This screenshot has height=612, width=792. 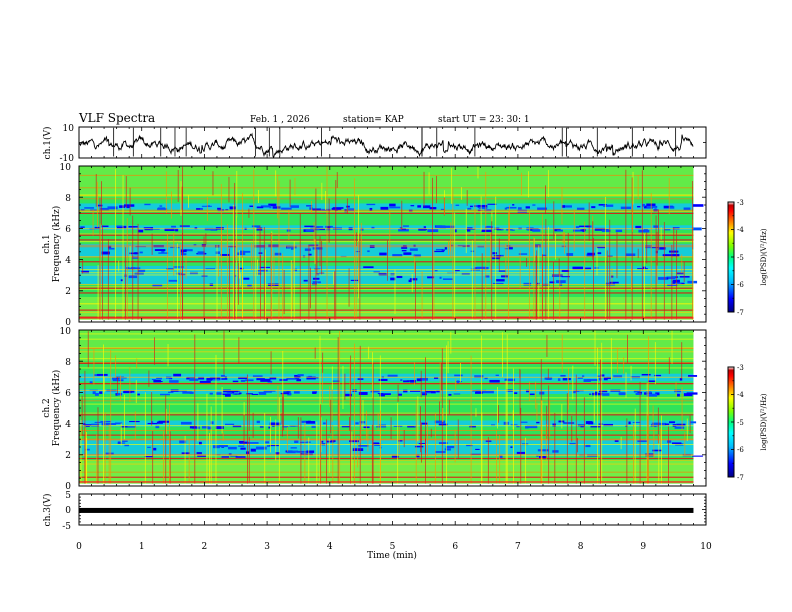 What do you see at coordinates (56, 408) in the screenshot?
I see `ch2-spectrogram-ylabel-frequency: Frequency (kHz)` at bounding box center [56, 408].